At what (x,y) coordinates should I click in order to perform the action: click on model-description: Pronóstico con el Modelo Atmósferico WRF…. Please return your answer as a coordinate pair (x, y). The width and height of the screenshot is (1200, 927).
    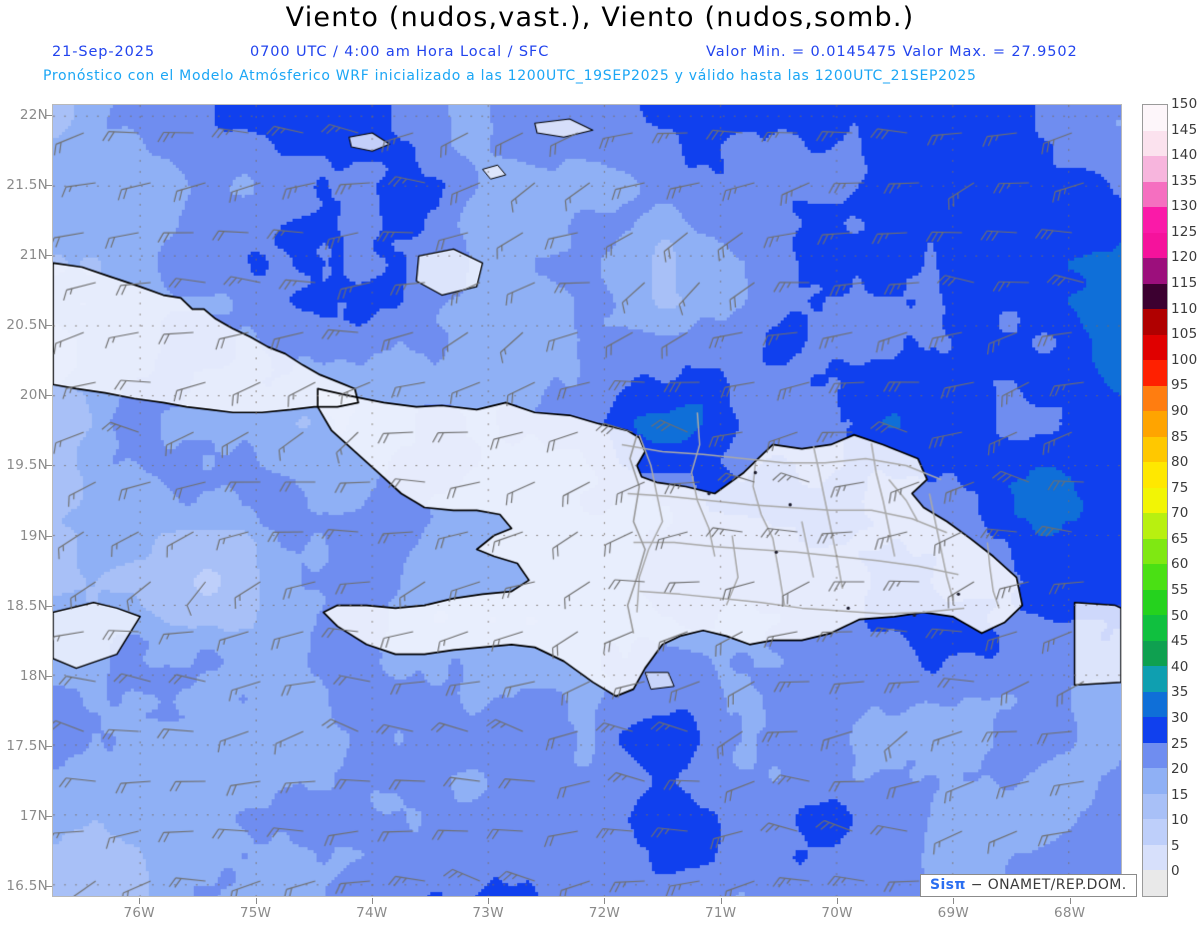
    Looking at the image, I should click on (510, 76).